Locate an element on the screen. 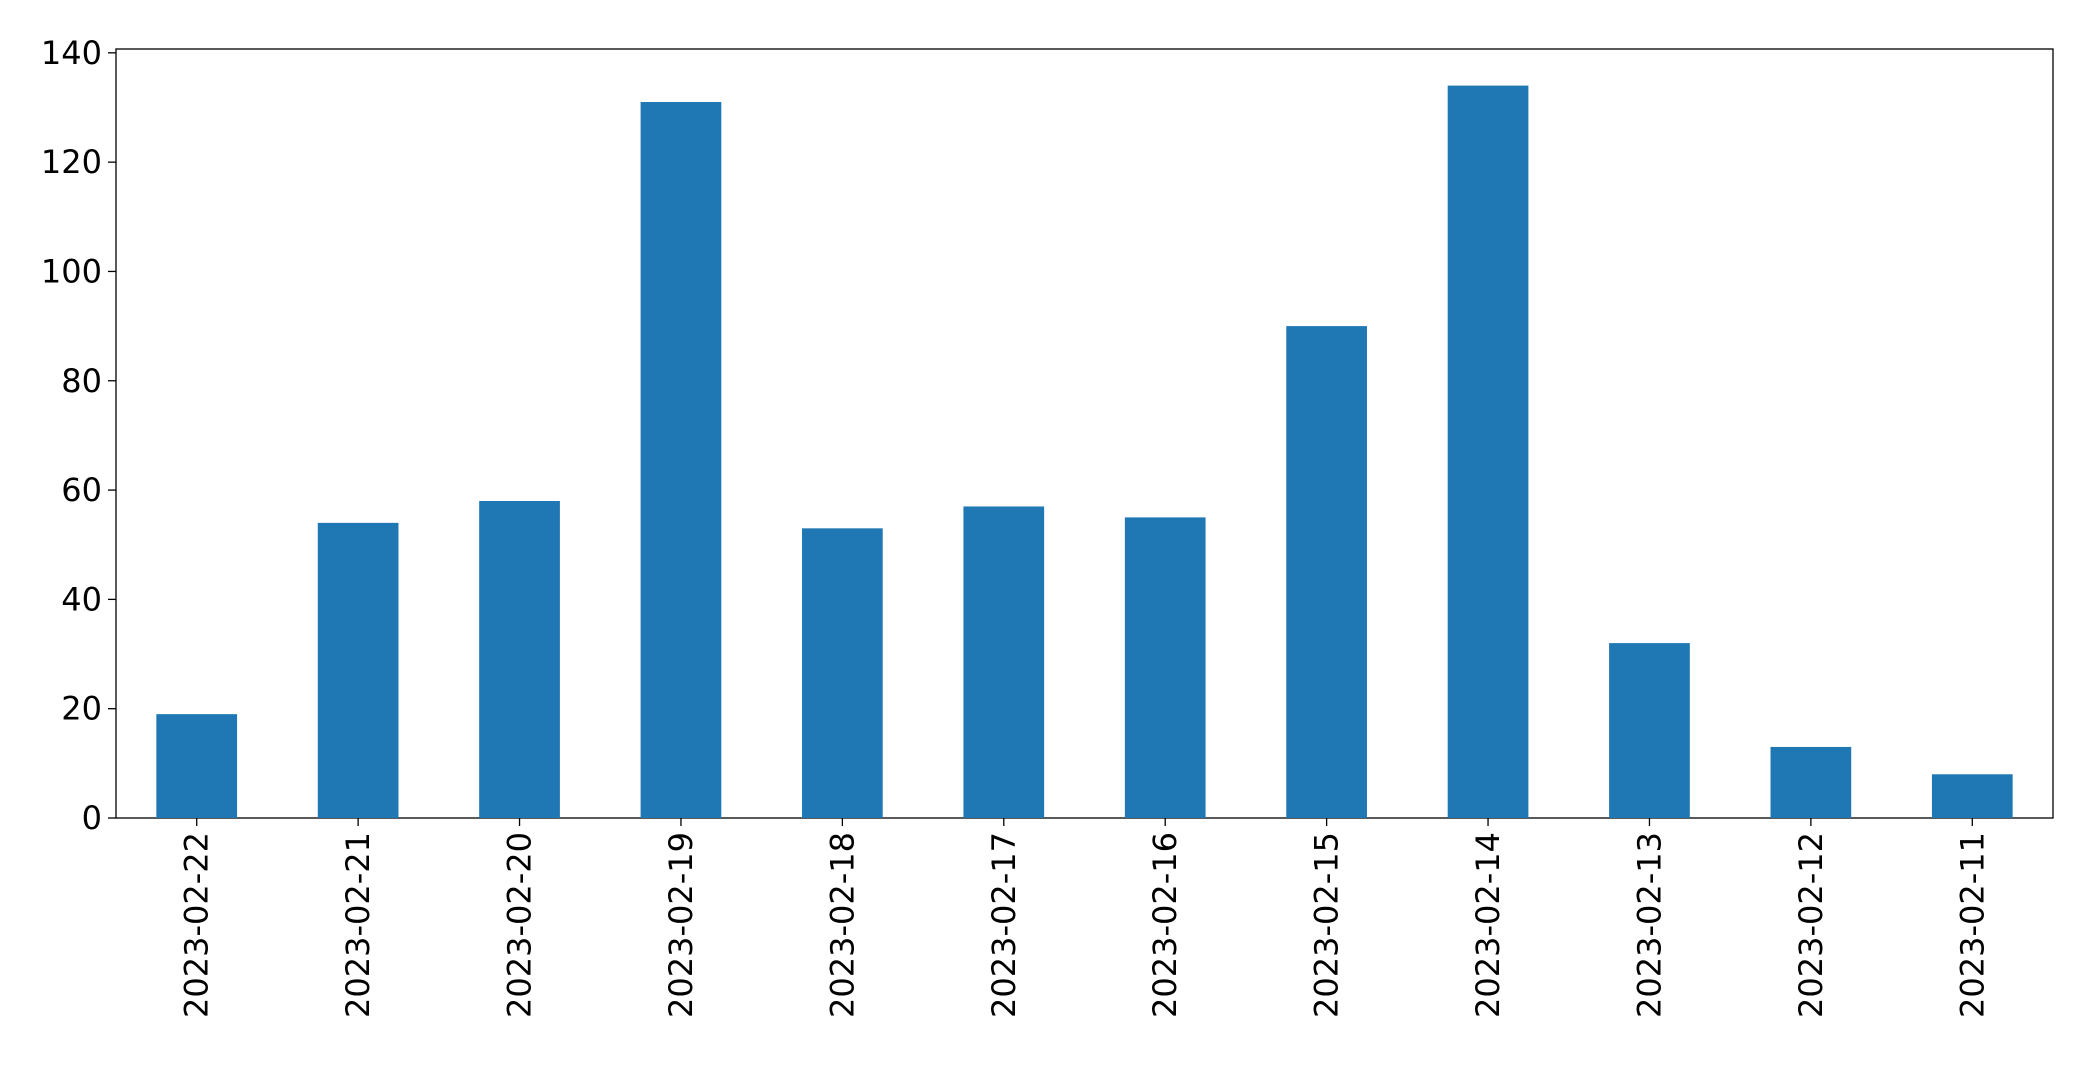  x-tick-label: 2023-02-21 is located at coordinates (358, 925).